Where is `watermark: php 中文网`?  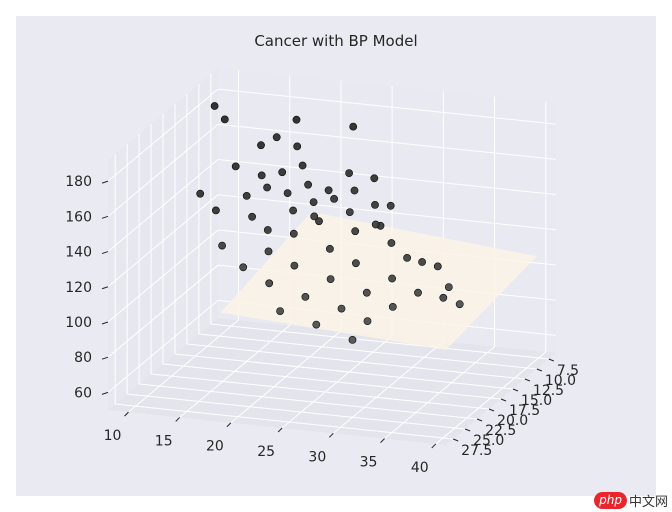
watermark: php 中文网 is located at coordinates (631, 500).